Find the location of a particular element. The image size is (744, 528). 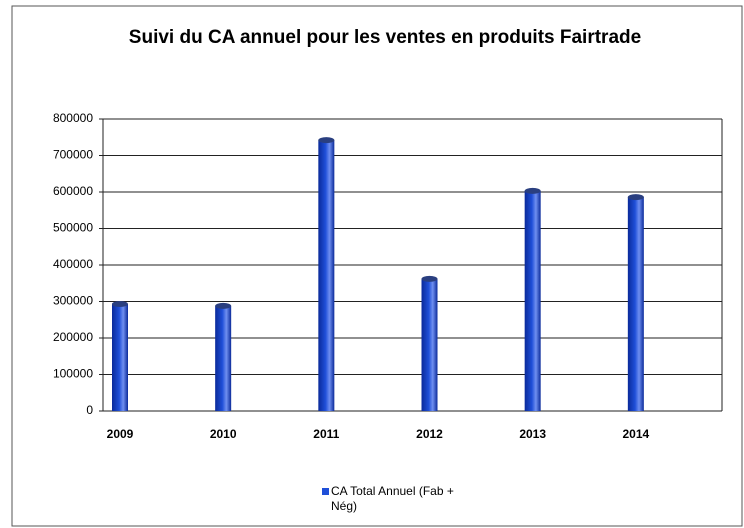

x-tick-label: 2012 is located at coordinates (429, 434).